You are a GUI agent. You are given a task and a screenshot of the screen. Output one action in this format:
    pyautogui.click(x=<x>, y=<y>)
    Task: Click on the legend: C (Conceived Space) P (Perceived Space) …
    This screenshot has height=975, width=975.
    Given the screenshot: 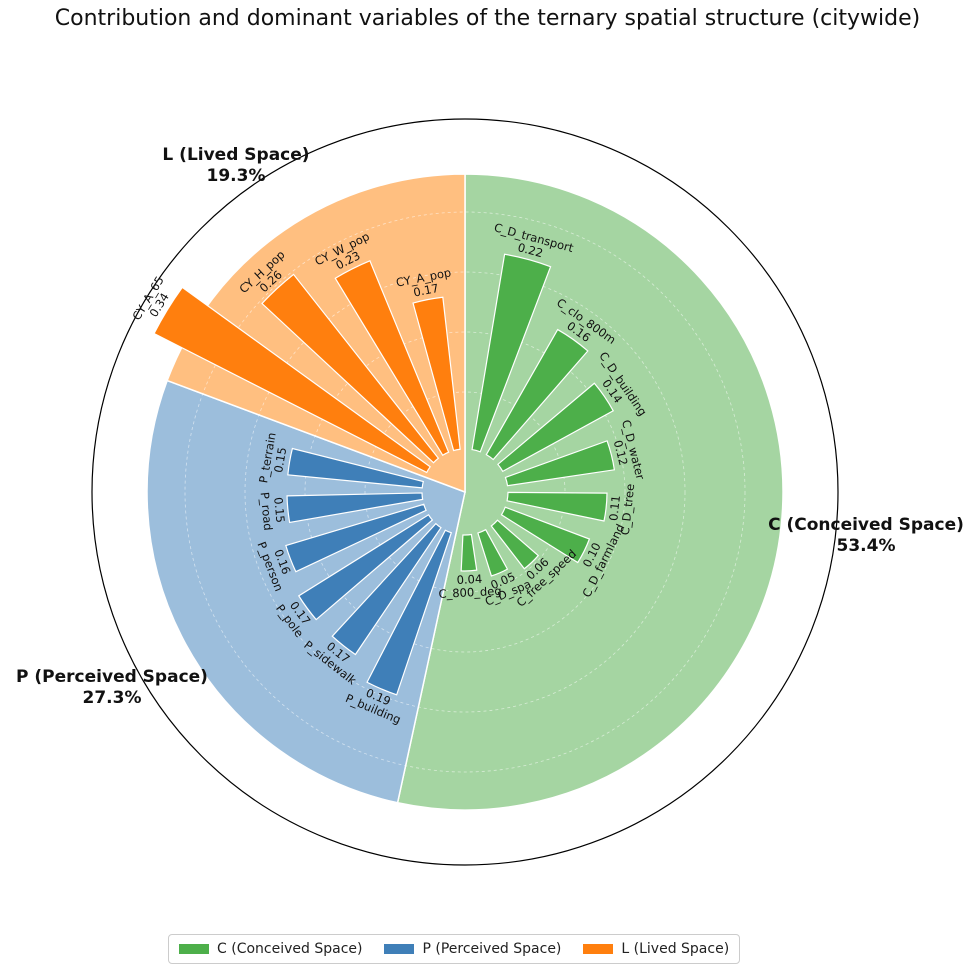 What is the action you would take?
    pyautogui.click(x=454, y=949)
    